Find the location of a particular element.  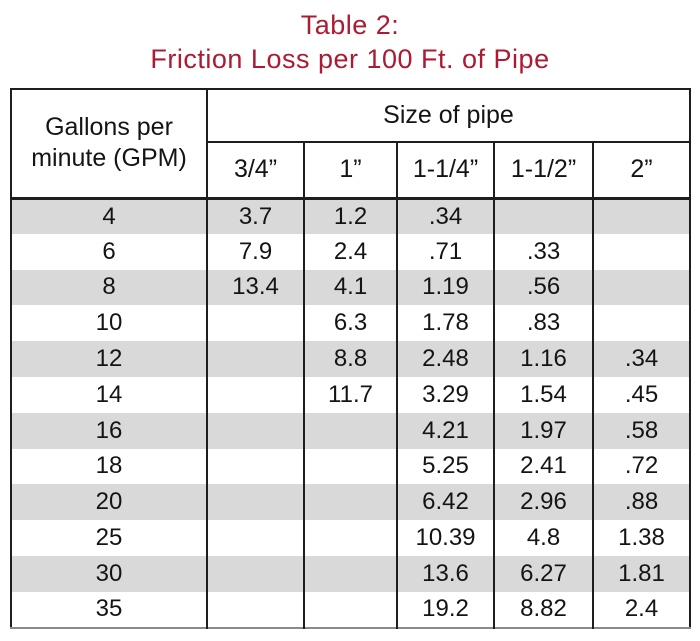

table-row: 30 13.6 6.27 1.81 is located at coordinates (350, 573).